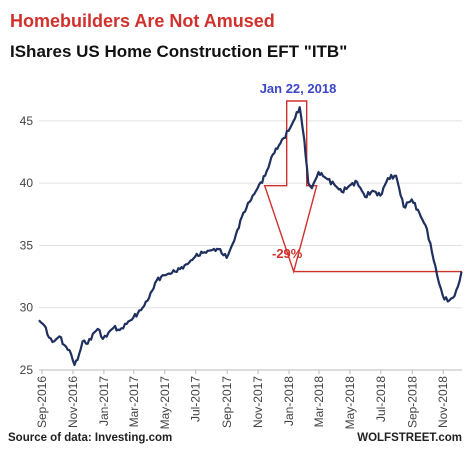  What do you see at coordinates (298, 88) in the screenshot?
I see `annotation-peak-date: Jan 22, 2018` at bounding box center [298, 88].